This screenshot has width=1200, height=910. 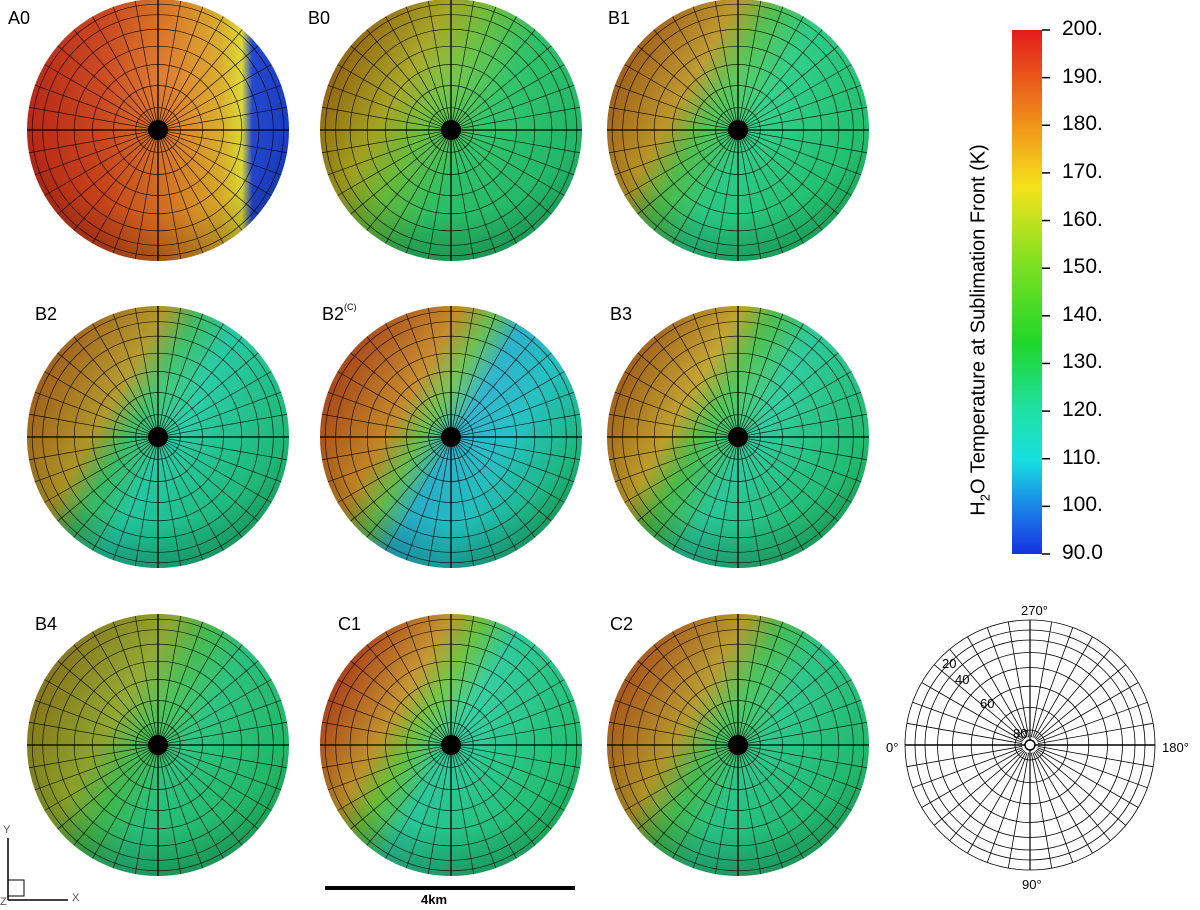 I want to click on polar-label-right: 180°, so click(x=1175, y=747).